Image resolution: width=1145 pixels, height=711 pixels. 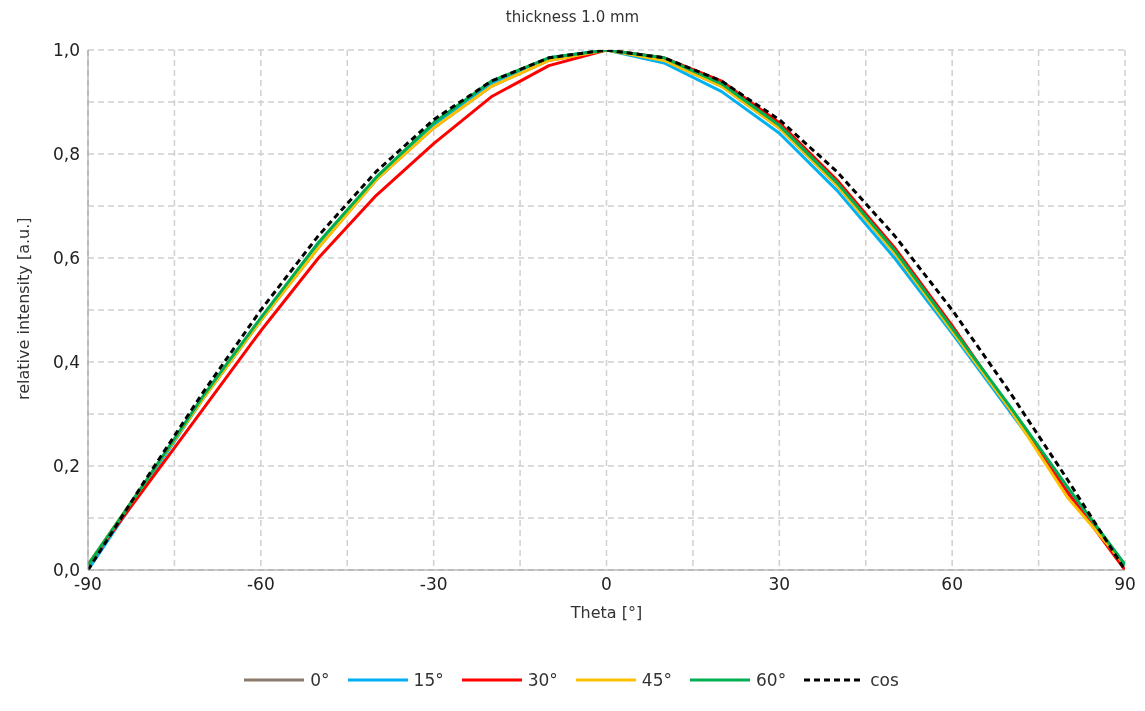 I want to click on y-axis-title: relative intensity [a.u.], so click(x=23, y=308).